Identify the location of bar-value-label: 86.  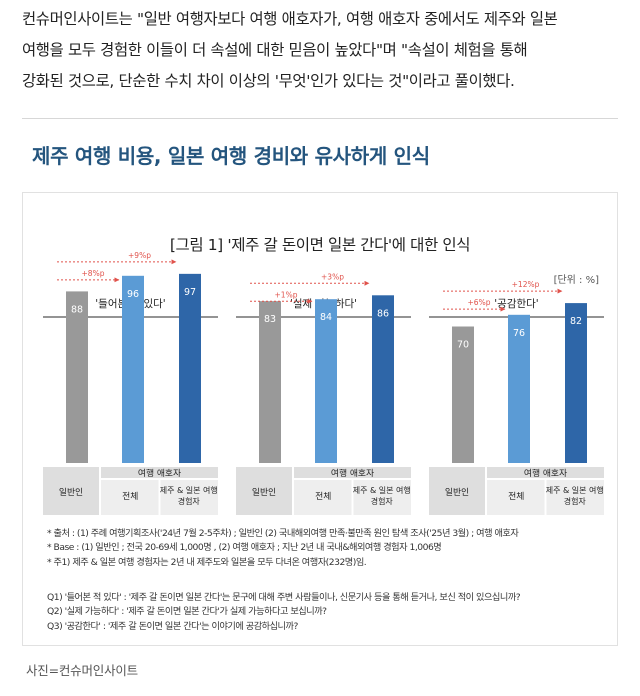
(383, 313).